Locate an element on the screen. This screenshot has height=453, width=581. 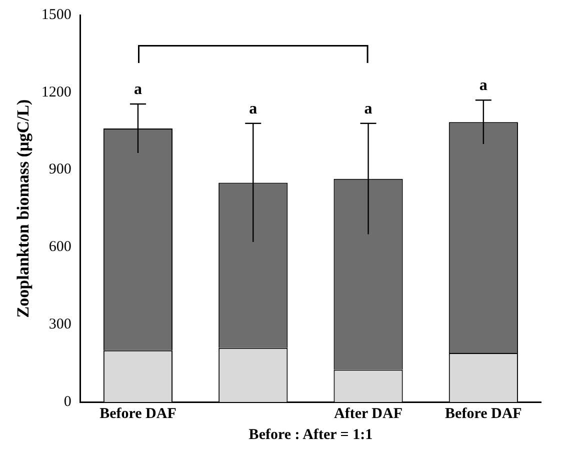
y-axis-title: Zooplankton biomass (μgC/L) is located at coordinates (23, 208).